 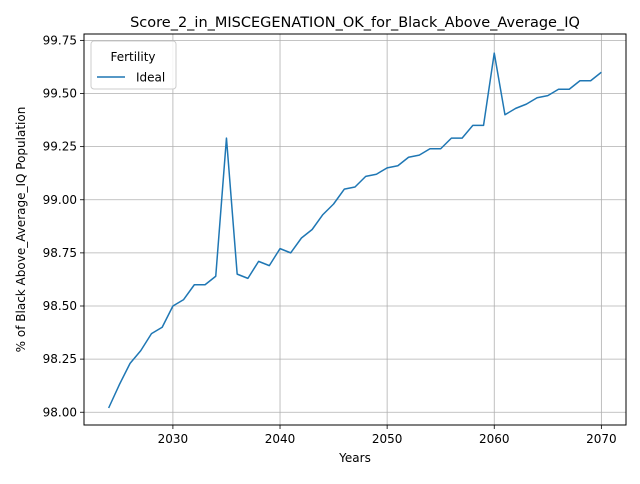 What do you see at coordinates (601, 439) in the screenshot?
I see `x-tick-label: 2070` at bounding box center [601, 439].